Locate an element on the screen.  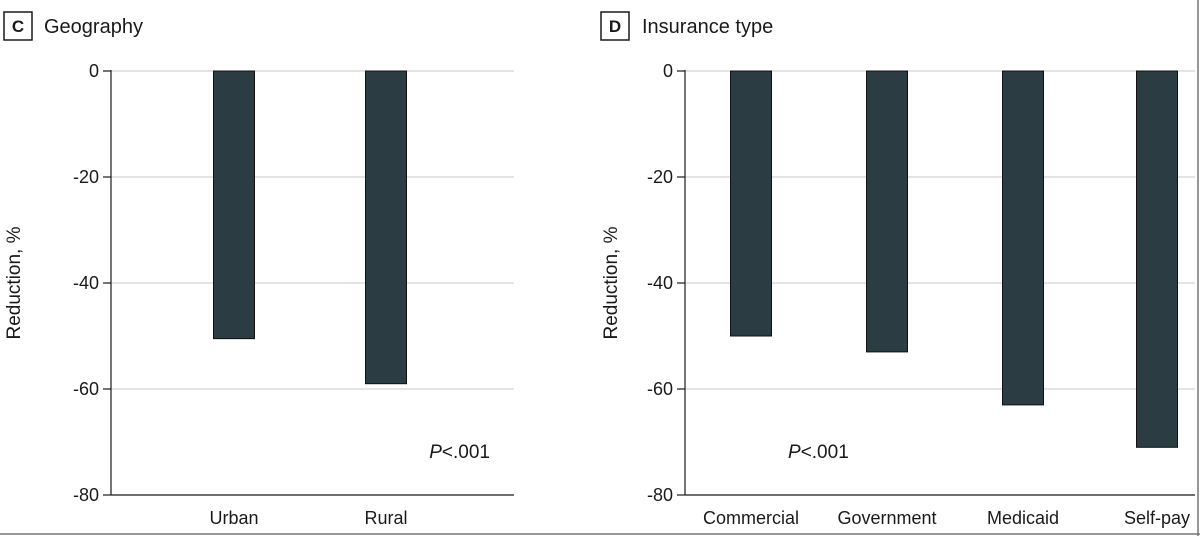
panel-c-bar-rural is located at coordinates (386, 227).